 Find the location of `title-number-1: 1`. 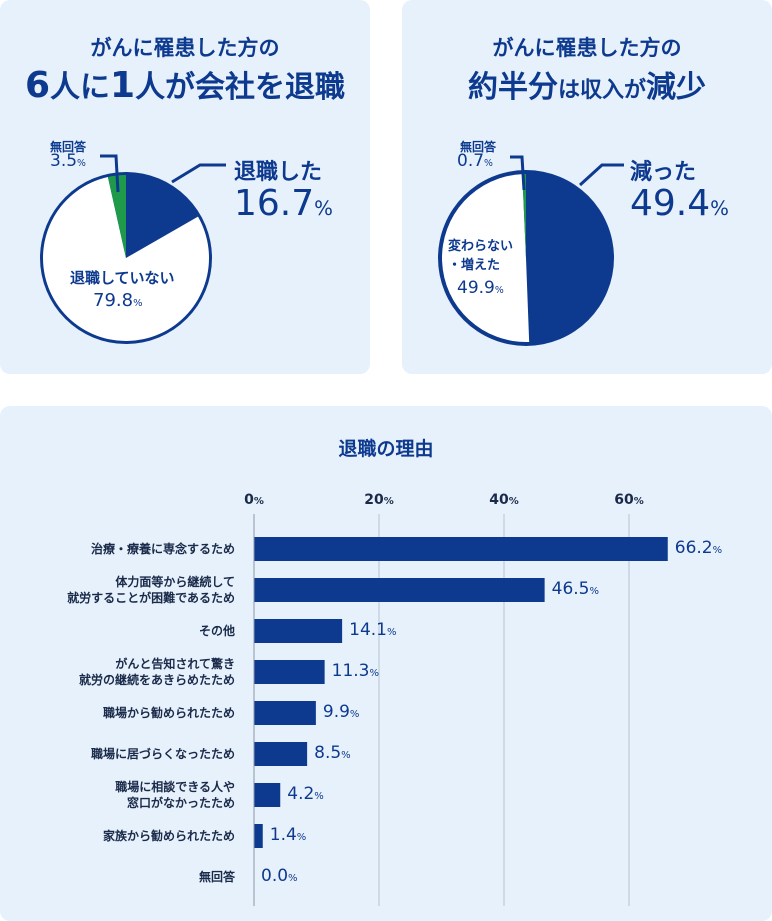

title-number-1: 1 is located at coordinates (123, 85).